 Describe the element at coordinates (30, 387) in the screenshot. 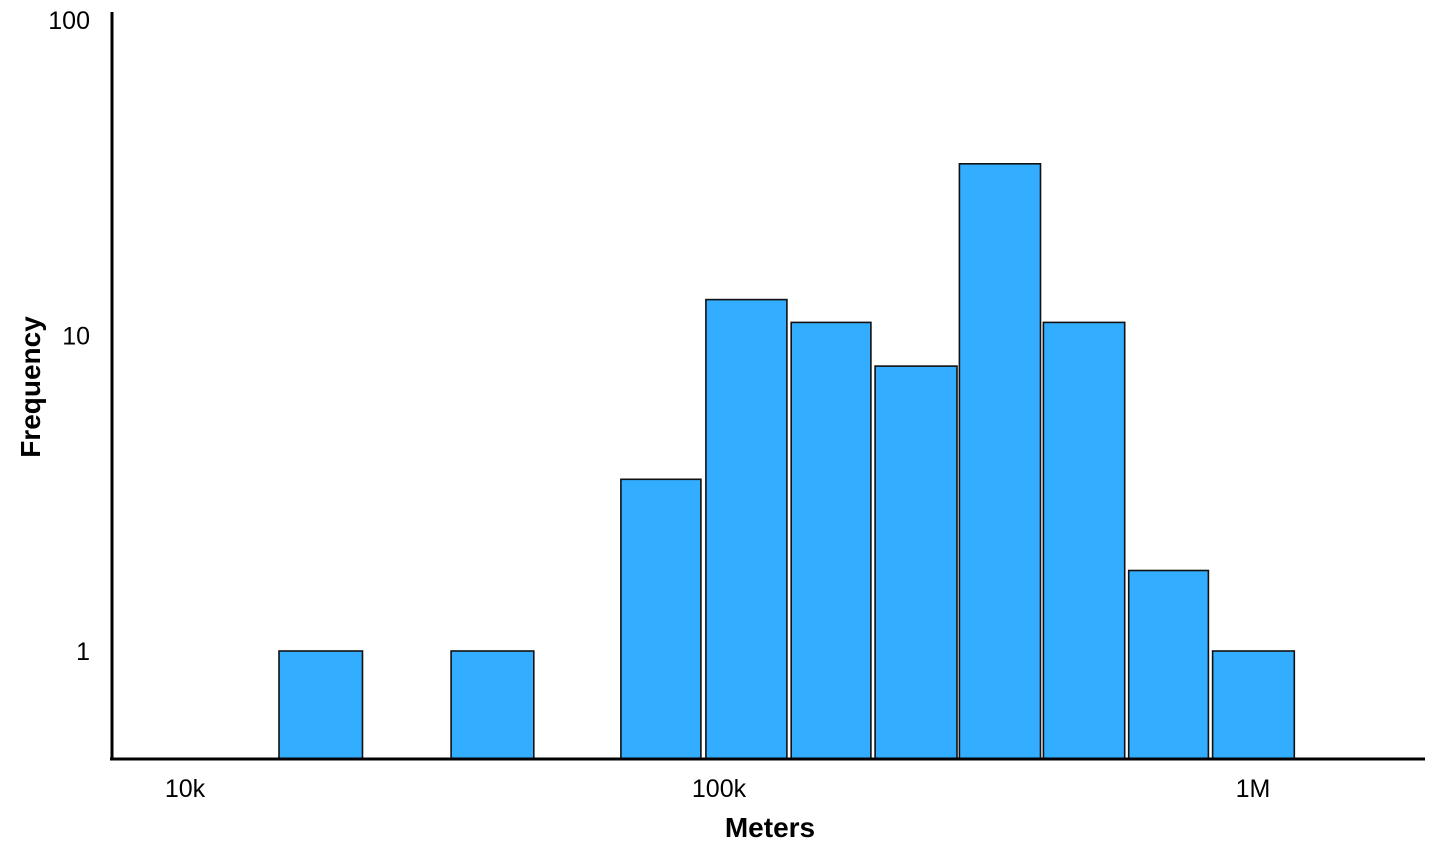

I see `y-axis-title: Frequency` at that location.